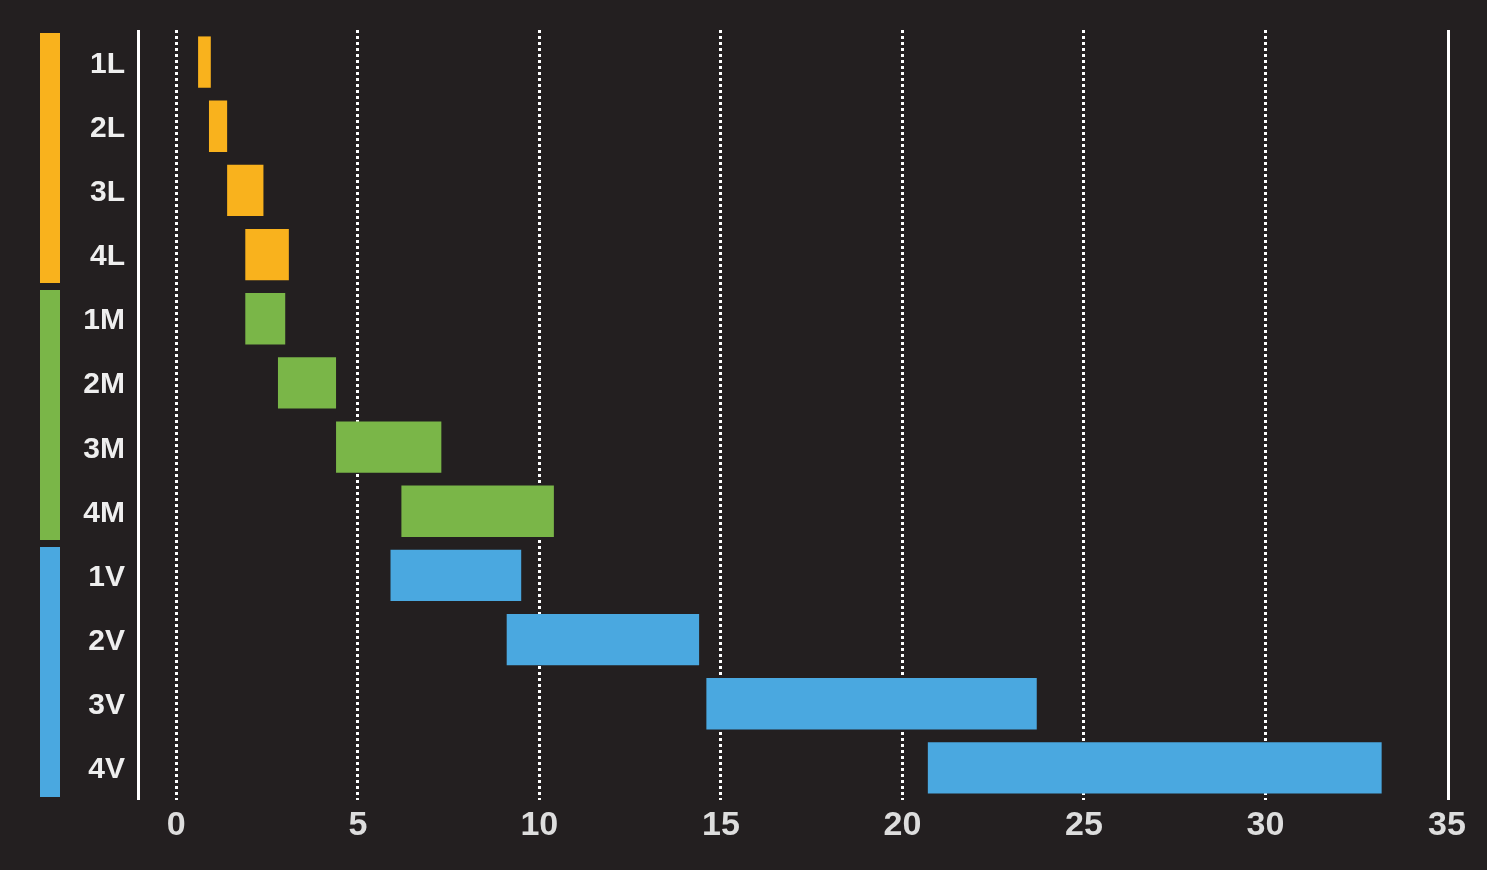  Describe the element at coordinates (539, 823) in the screenshot. I see `x-tick-label: 10` at that location.